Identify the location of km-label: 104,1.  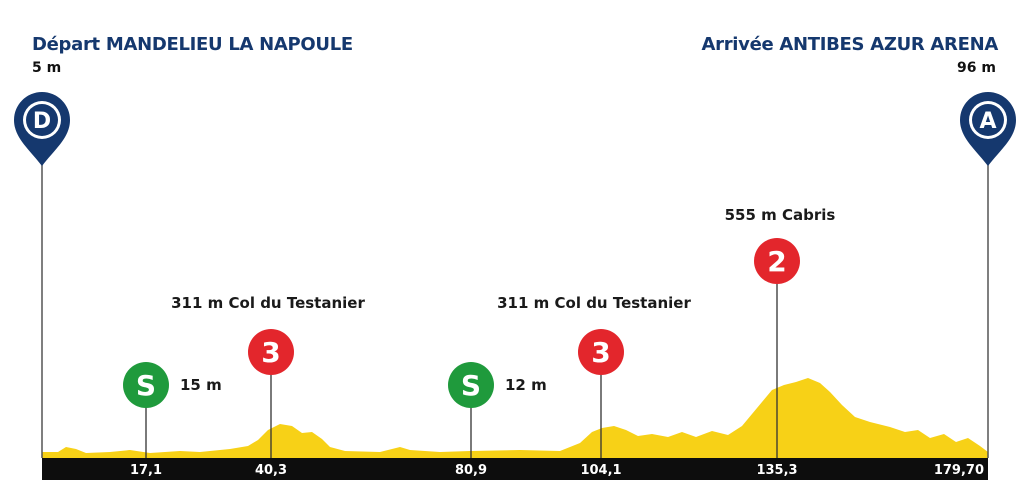
(600, 470).